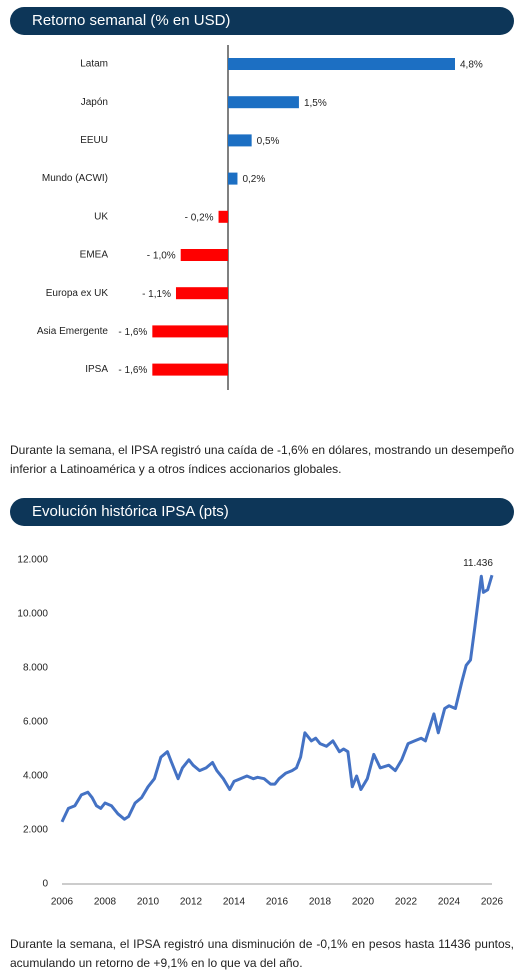 The width and height of the screenshot is (520, 980). Describe the element at coordinates (105, 902) in the screenshot. I see `x-tick-label: 2008` at that location.